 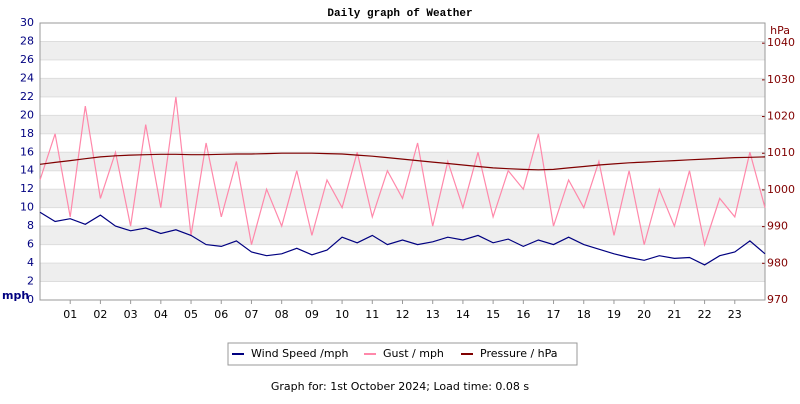 I want to click on x-tick-label: 05, so click(x=191, y=314).